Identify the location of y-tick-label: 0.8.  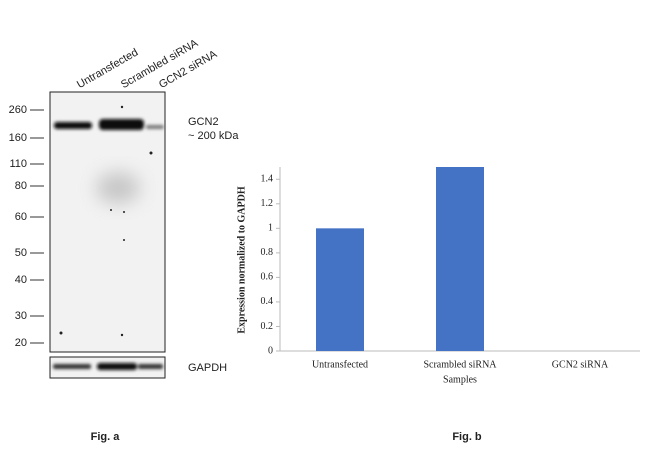
(267, 252).